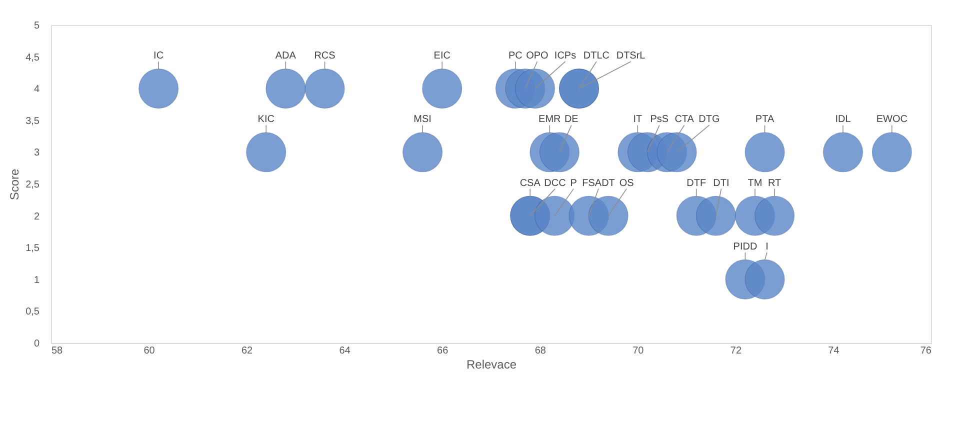 The image size is (963, 421). I want to click on y-tick-label: 0, so click(37, 344).